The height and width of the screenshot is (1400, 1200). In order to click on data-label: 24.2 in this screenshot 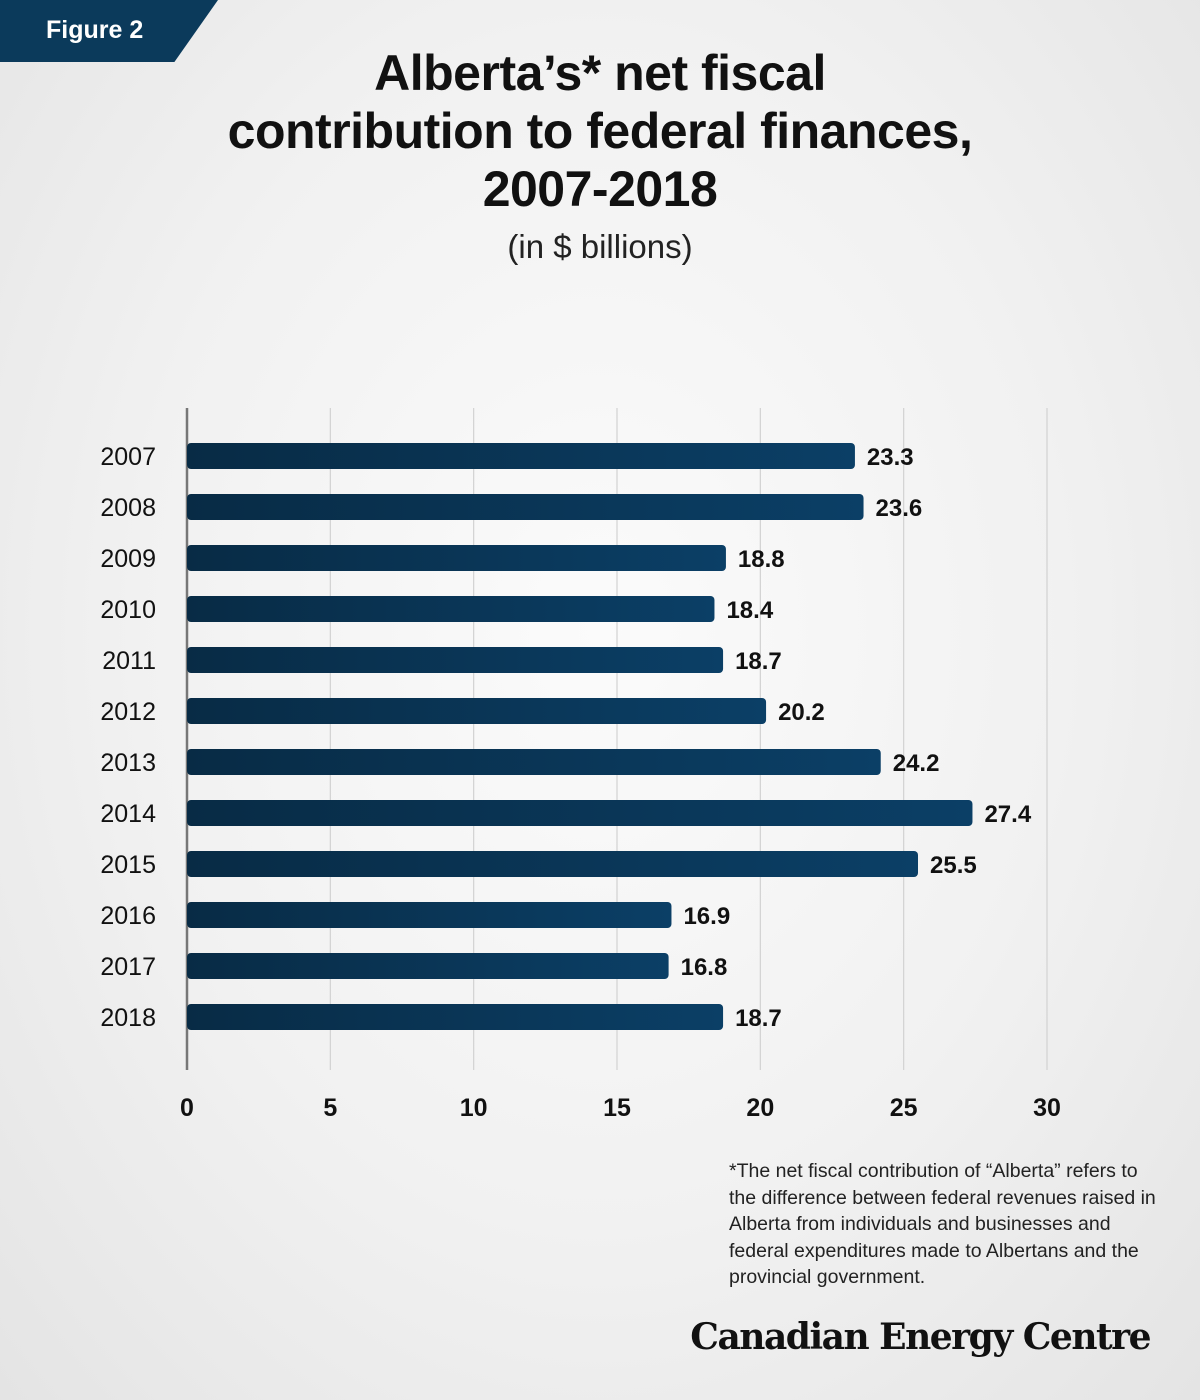, I will do `click(916, 763)`.